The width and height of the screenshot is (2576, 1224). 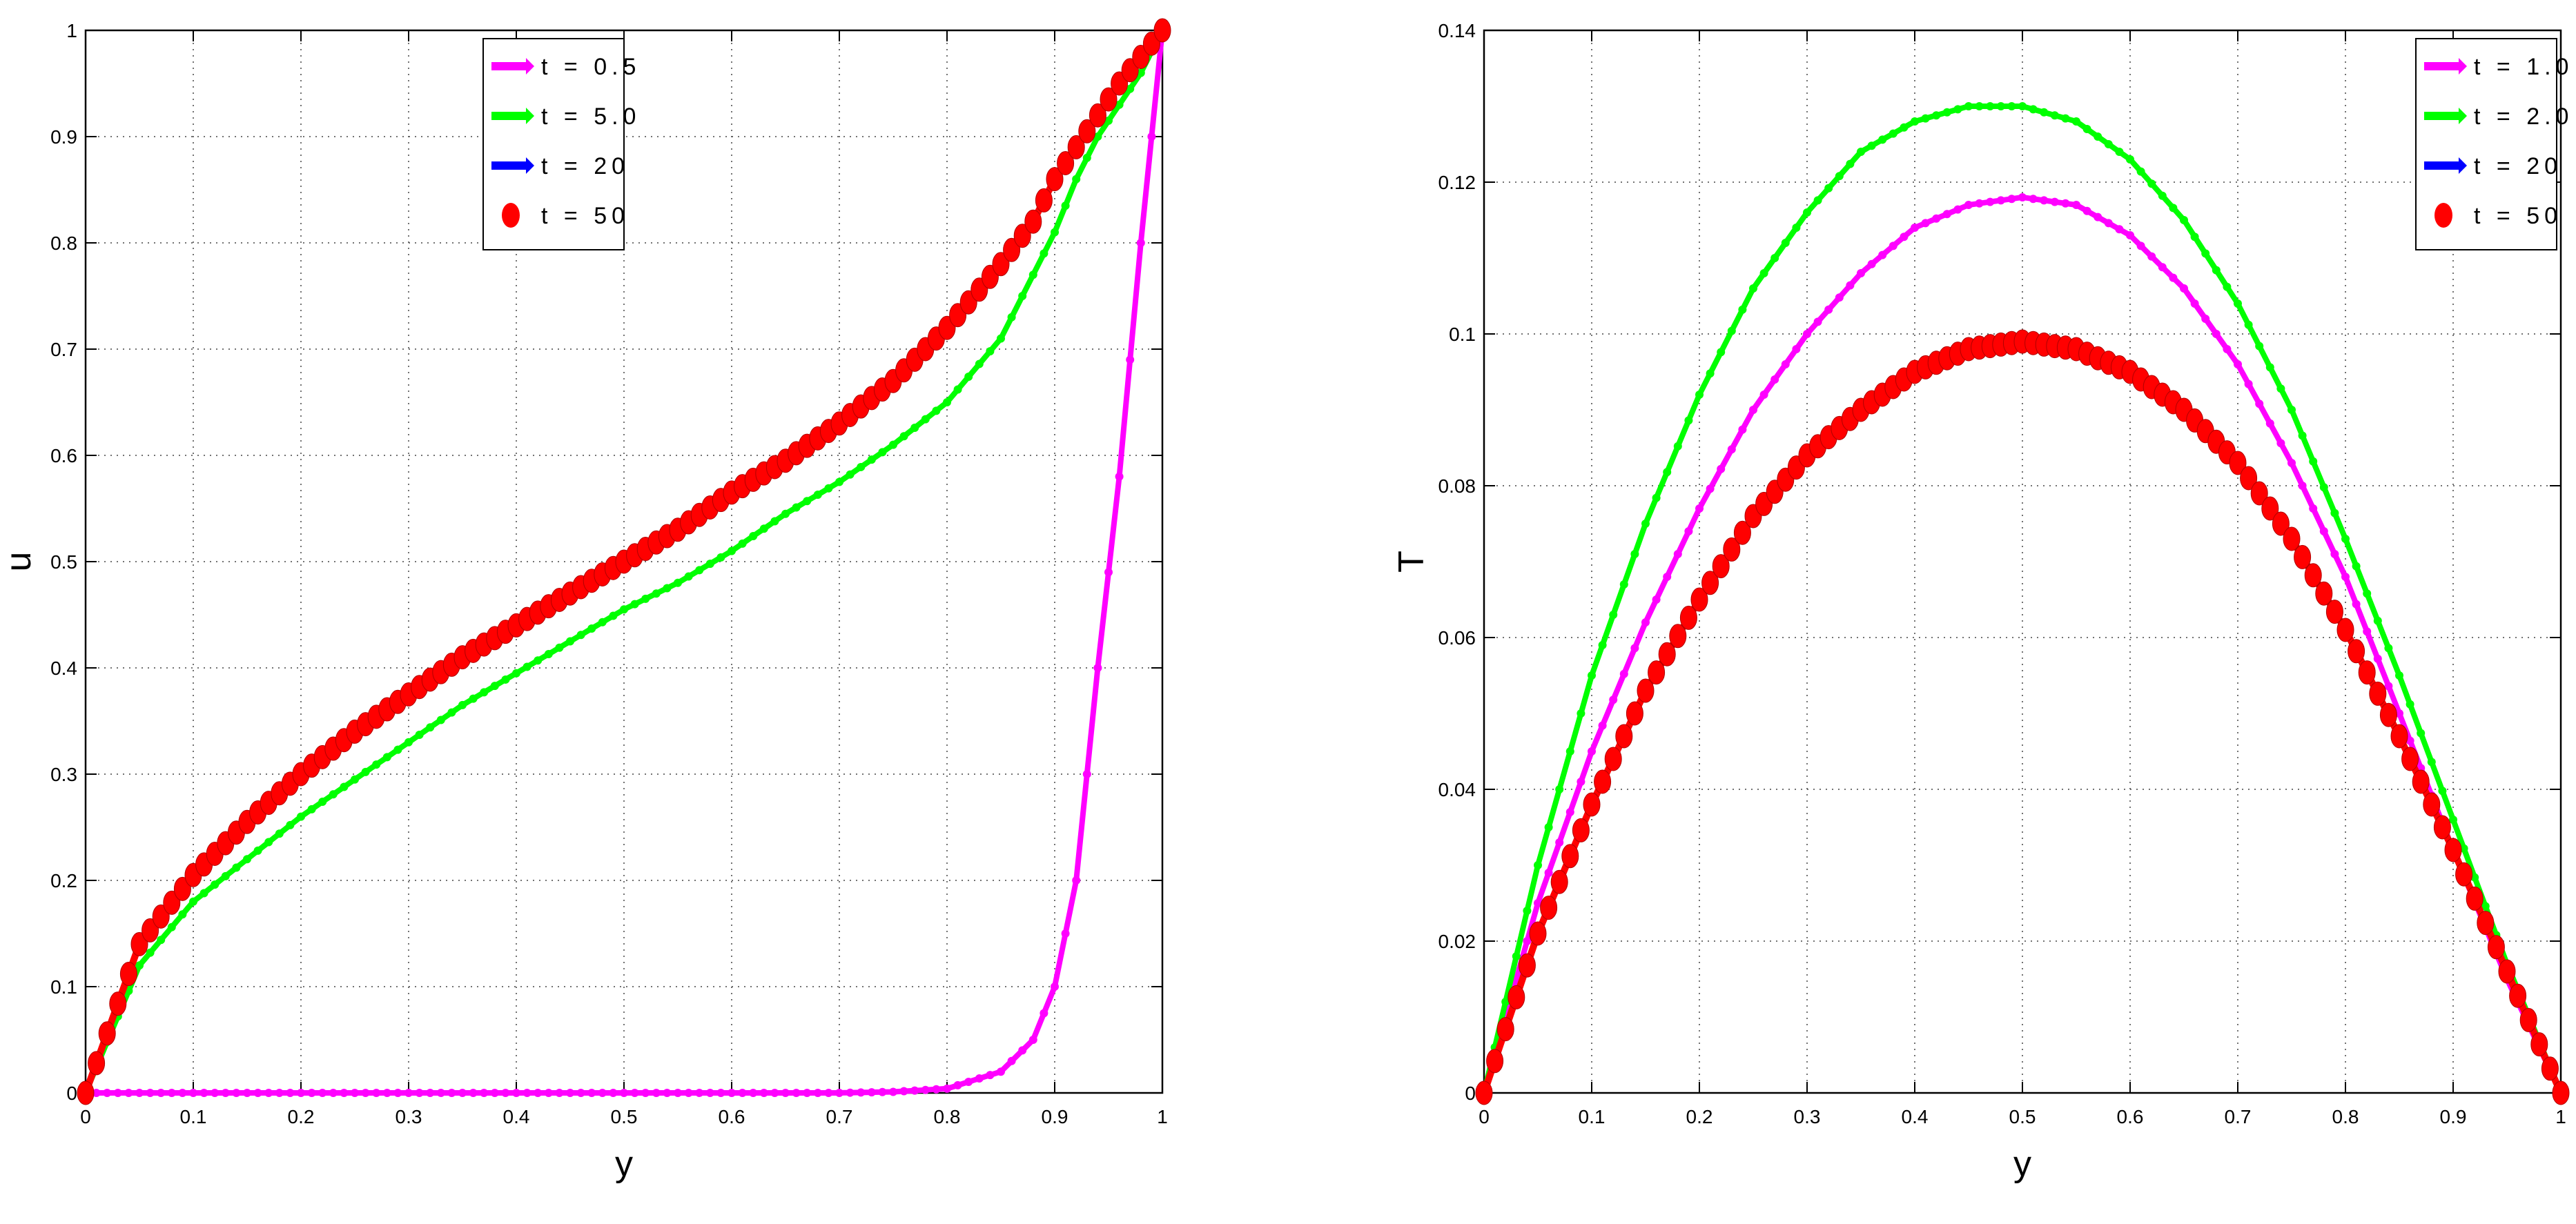 I want to click on x-tick-label: 0.8, so click(x=947, y=1116).